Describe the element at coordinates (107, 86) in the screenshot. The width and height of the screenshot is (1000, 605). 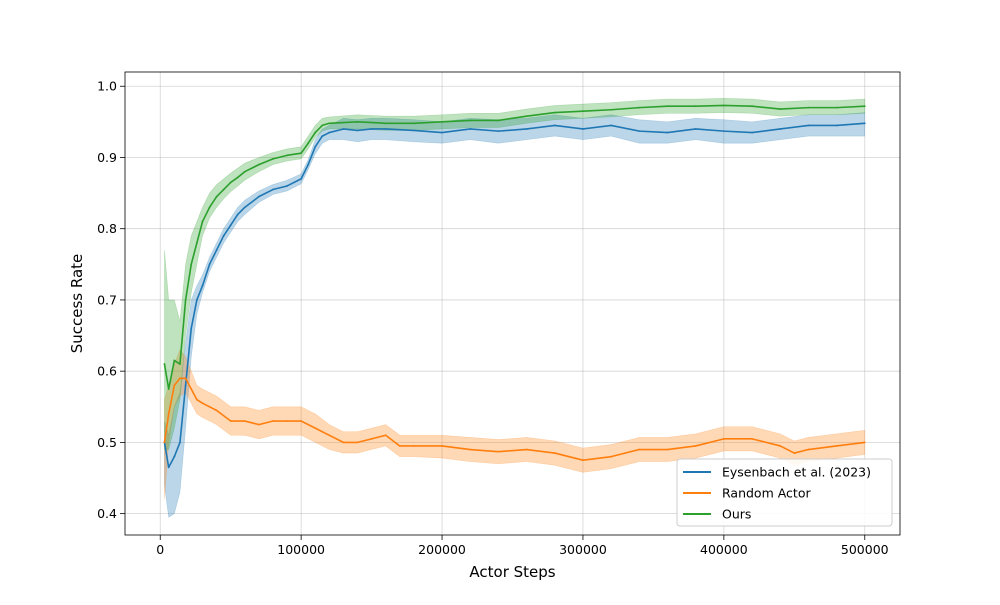
I see `y-tick-label: 1.0` at that location.